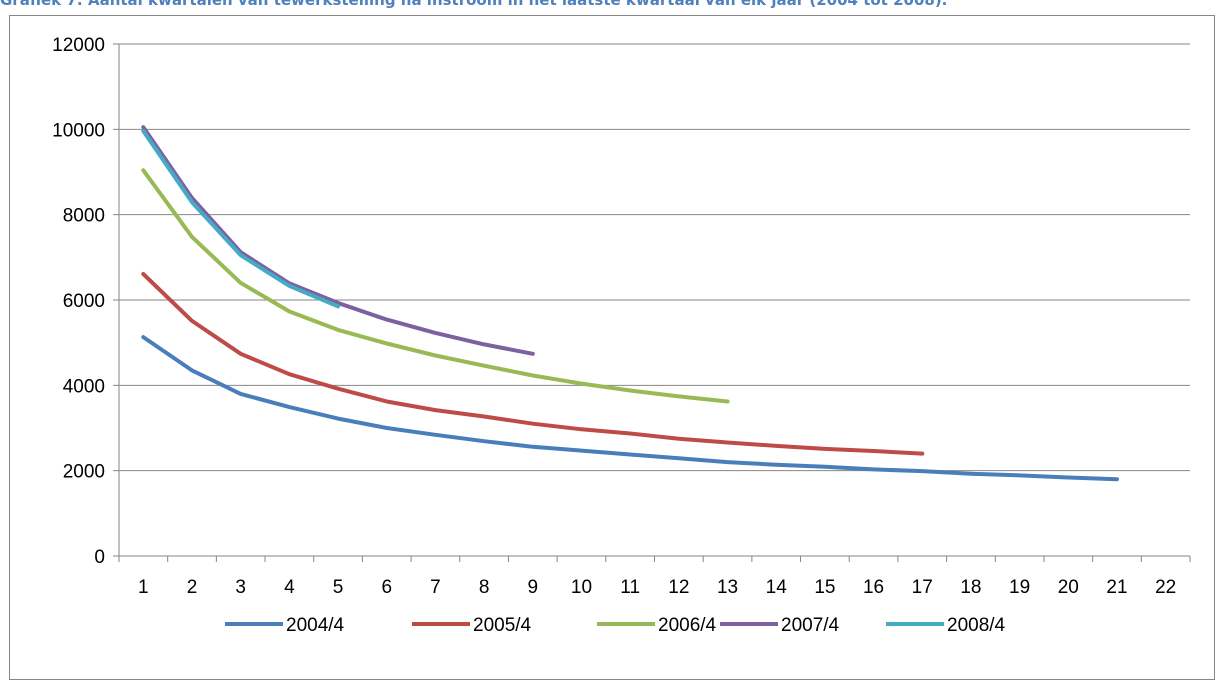 The image size is (1219, 680). I want to click on y-tick-label: 12000, so click(78, 45).